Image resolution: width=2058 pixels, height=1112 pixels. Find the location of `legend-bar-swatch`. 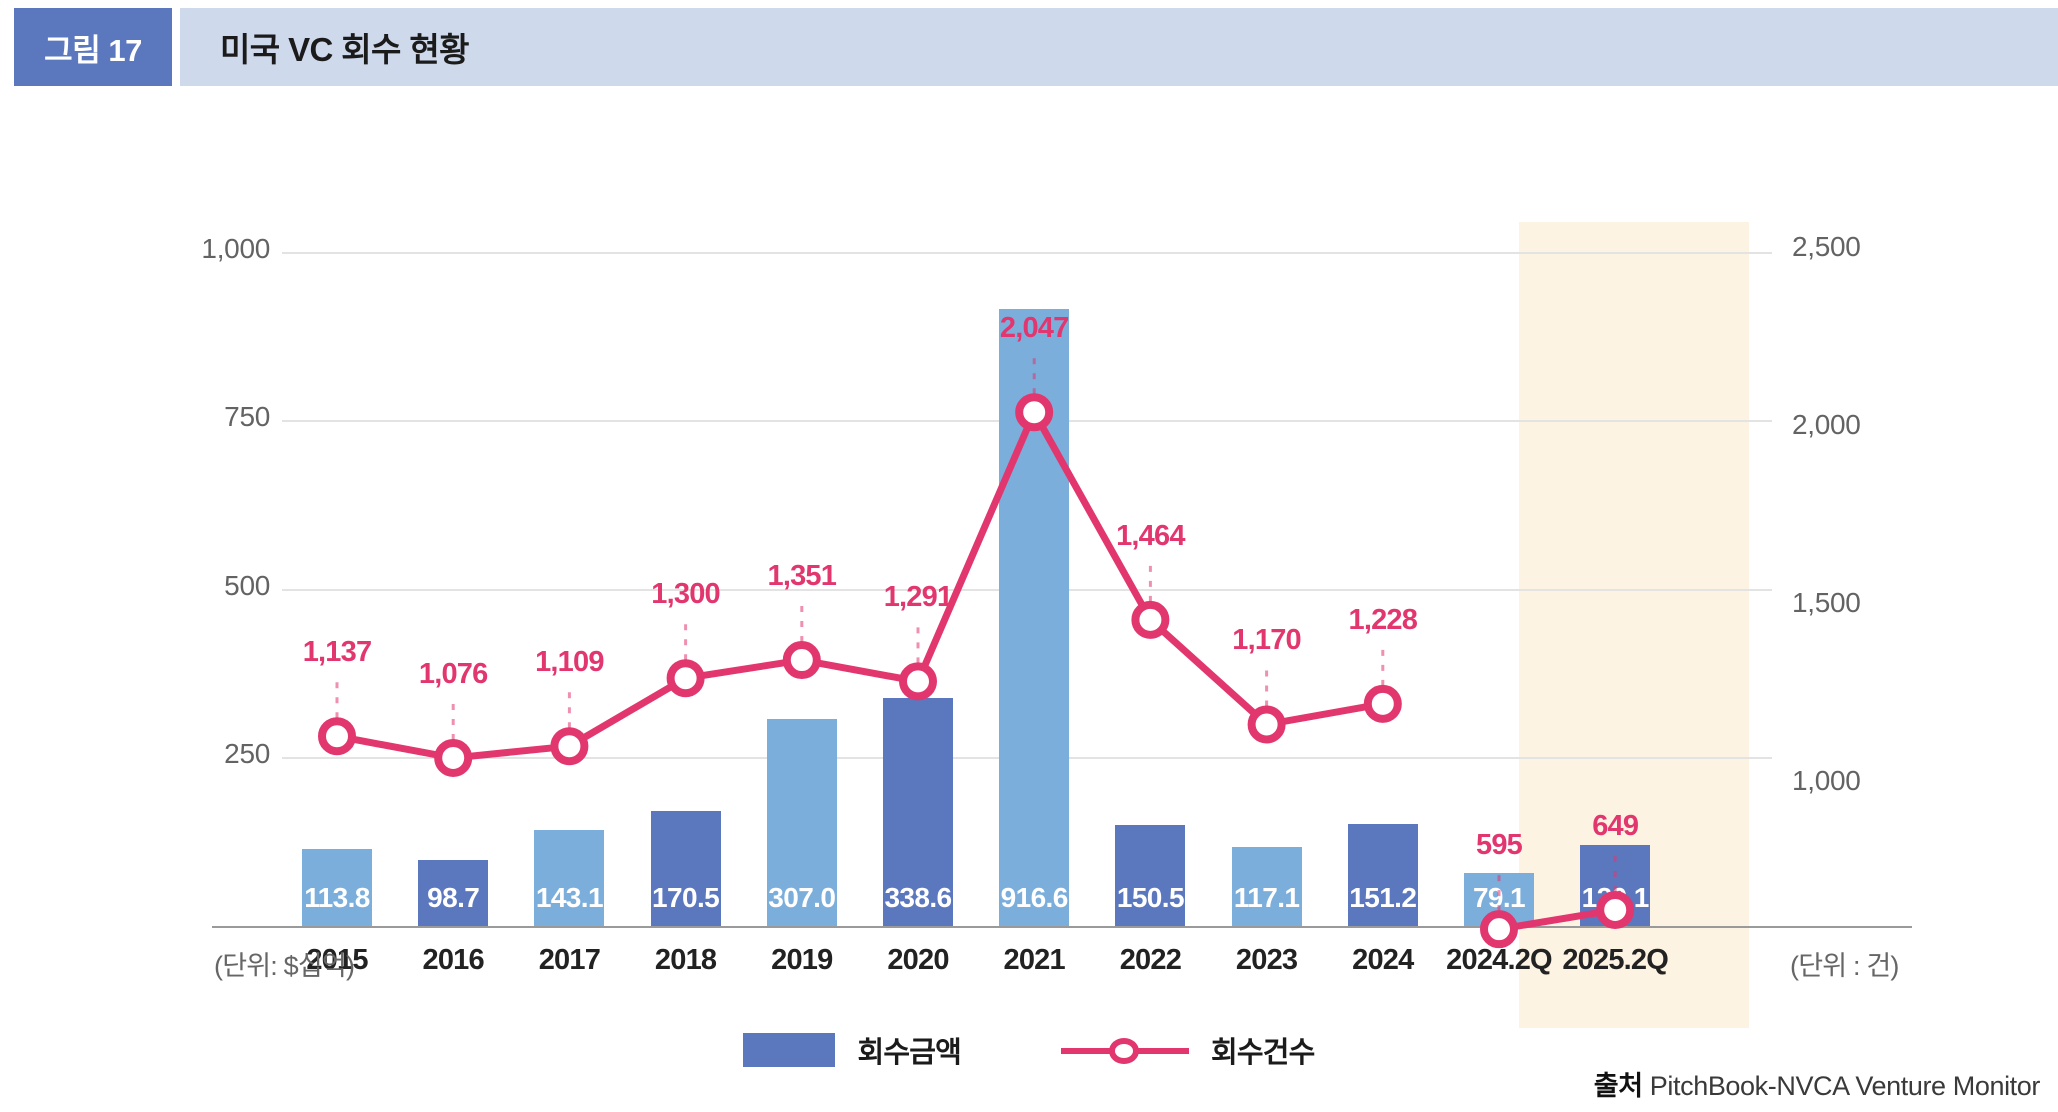

legend-bar-swatch is located at coordinates (789, 1050).